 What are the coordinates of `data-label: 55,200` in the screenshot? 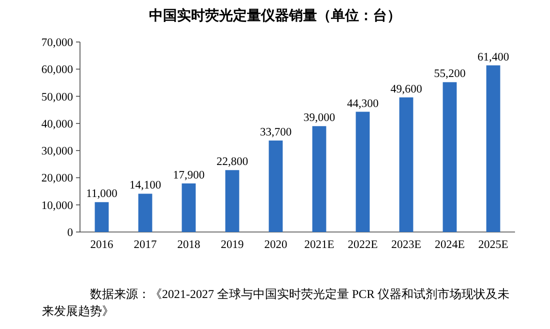 It's located at (450, 74).